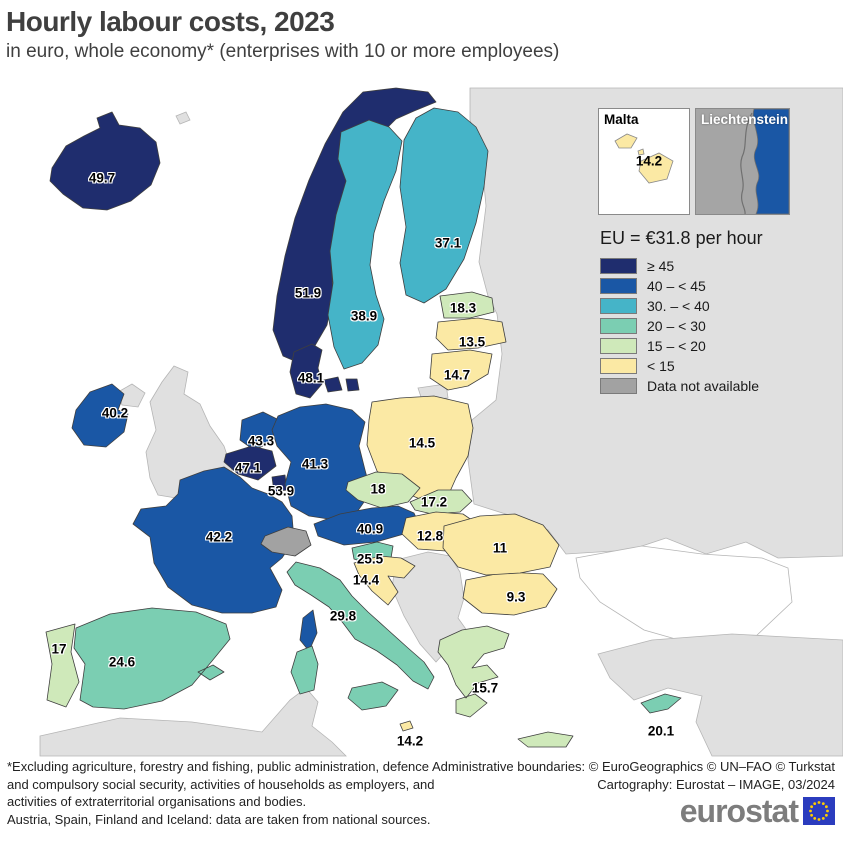  I want to click on value-label-iceland: 49.7, so click(102, 178).